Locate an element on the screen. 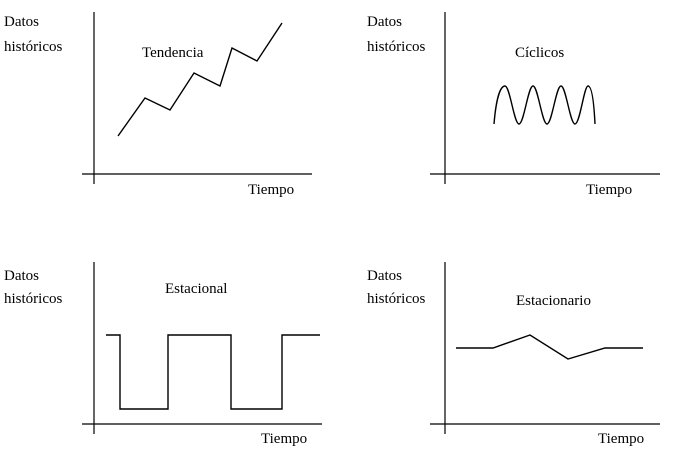 The image size is (678, 470). panel-title: Tendencia is located at coordinates (173, 53).